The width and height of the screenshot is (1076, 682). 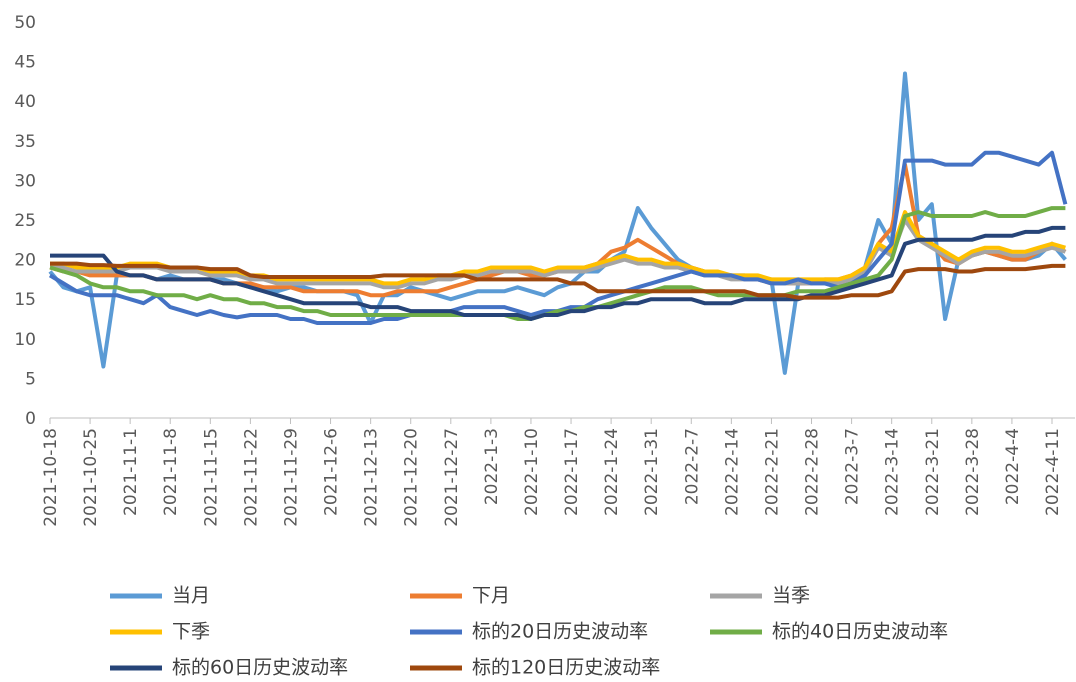 What do you see at coordinates (25, 63) in the screenshot?
I see `y-tick-label: 45` at bounding box center [25, 63].